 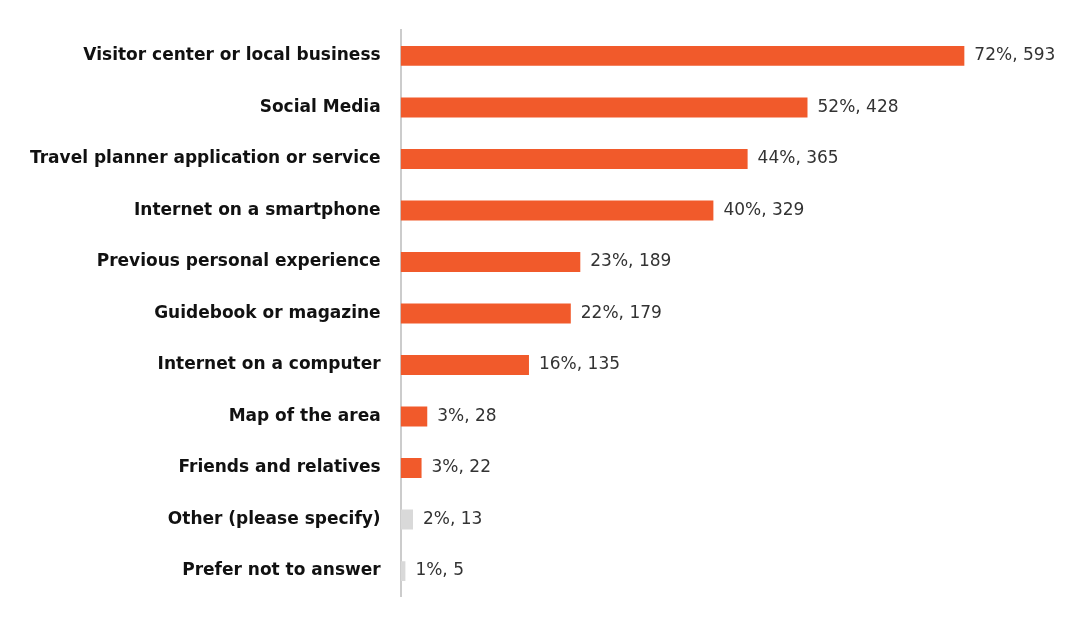 What do you see at coordinates (1015, 54) in the screenshot?
I see `data-label: 72%, 593` at bounding box center [1015, 54].